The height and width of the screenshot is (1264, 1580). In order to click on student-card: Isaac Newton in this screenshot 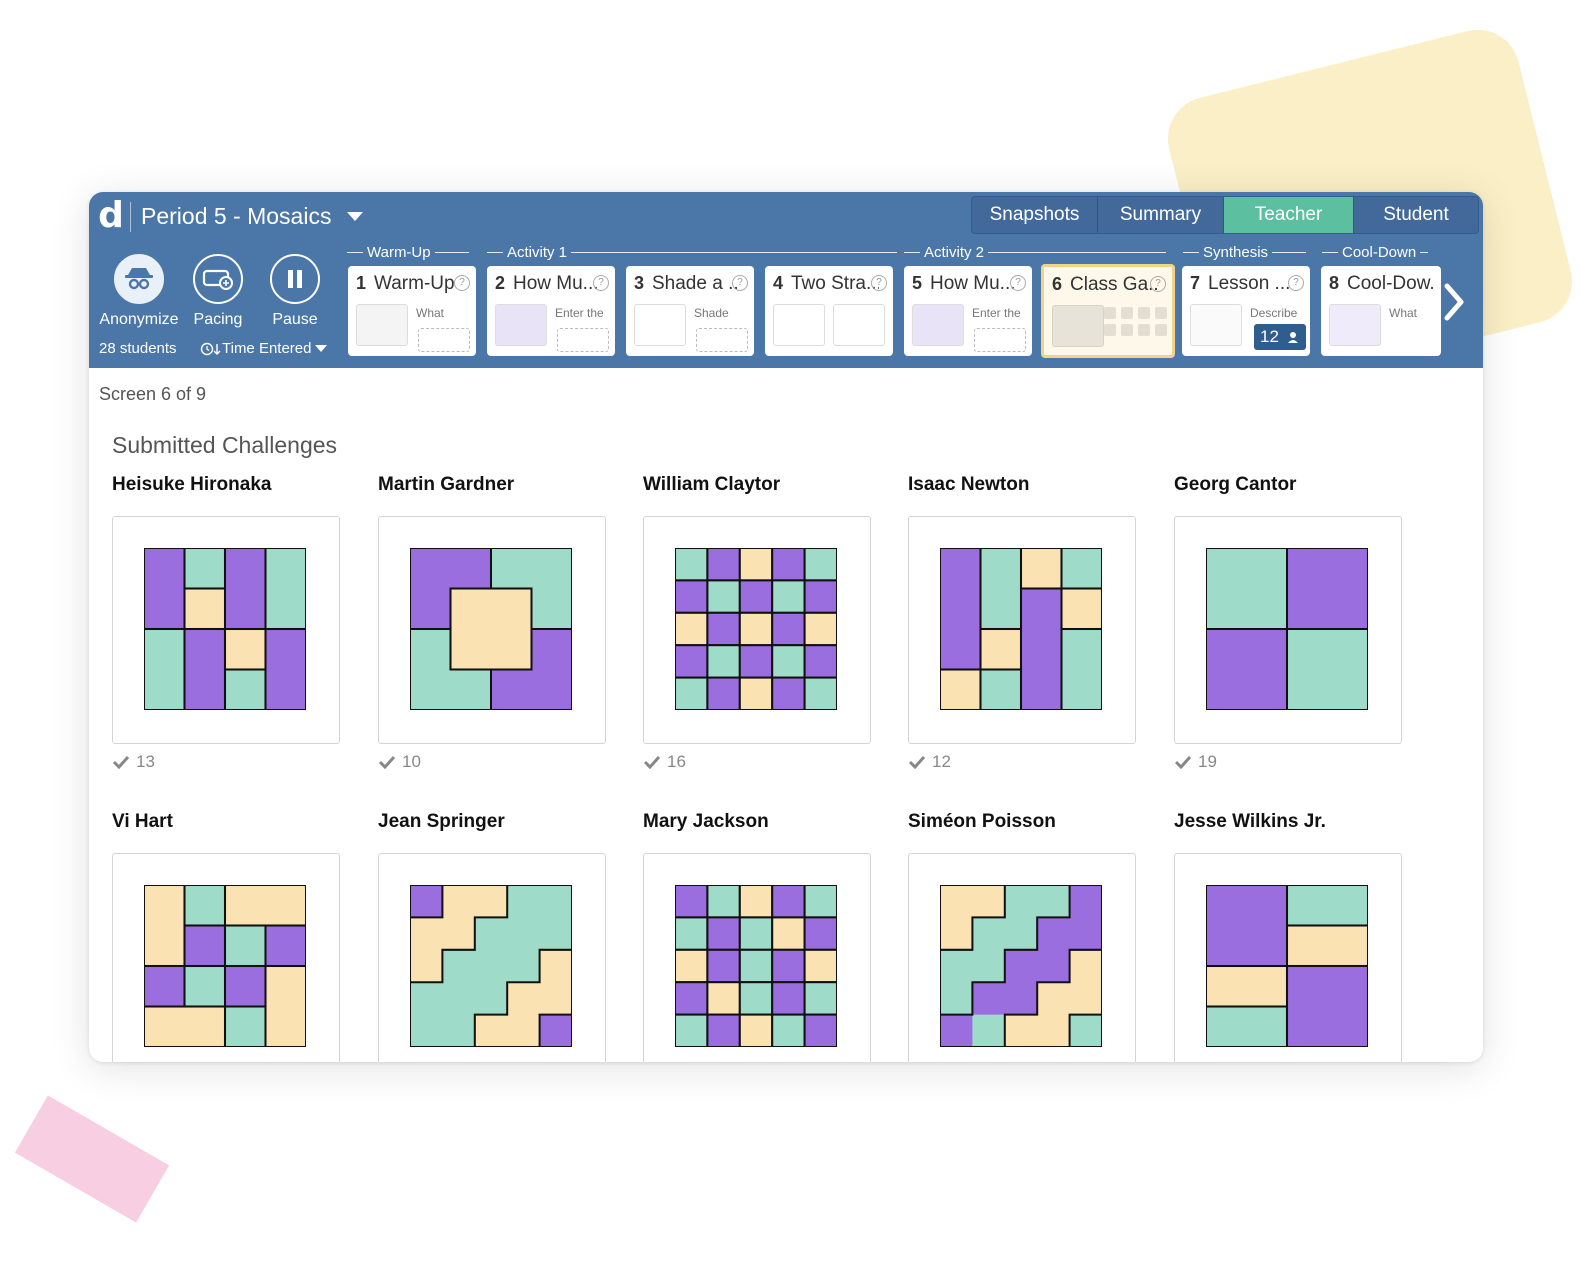, I will do `click(1022, 623)`.